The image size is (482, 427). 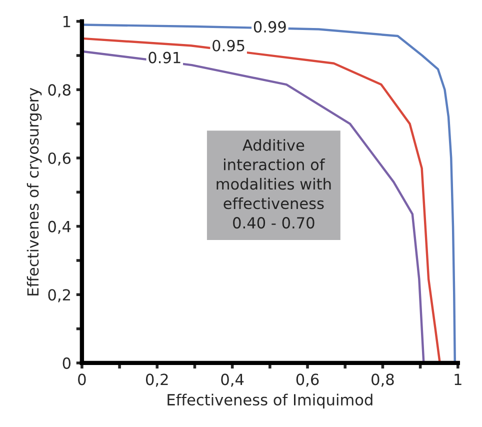 What do you see at coordinates (66, 363) in the screenshot?
I see `y-tick-label: 0` at bounding box center [66, 363].